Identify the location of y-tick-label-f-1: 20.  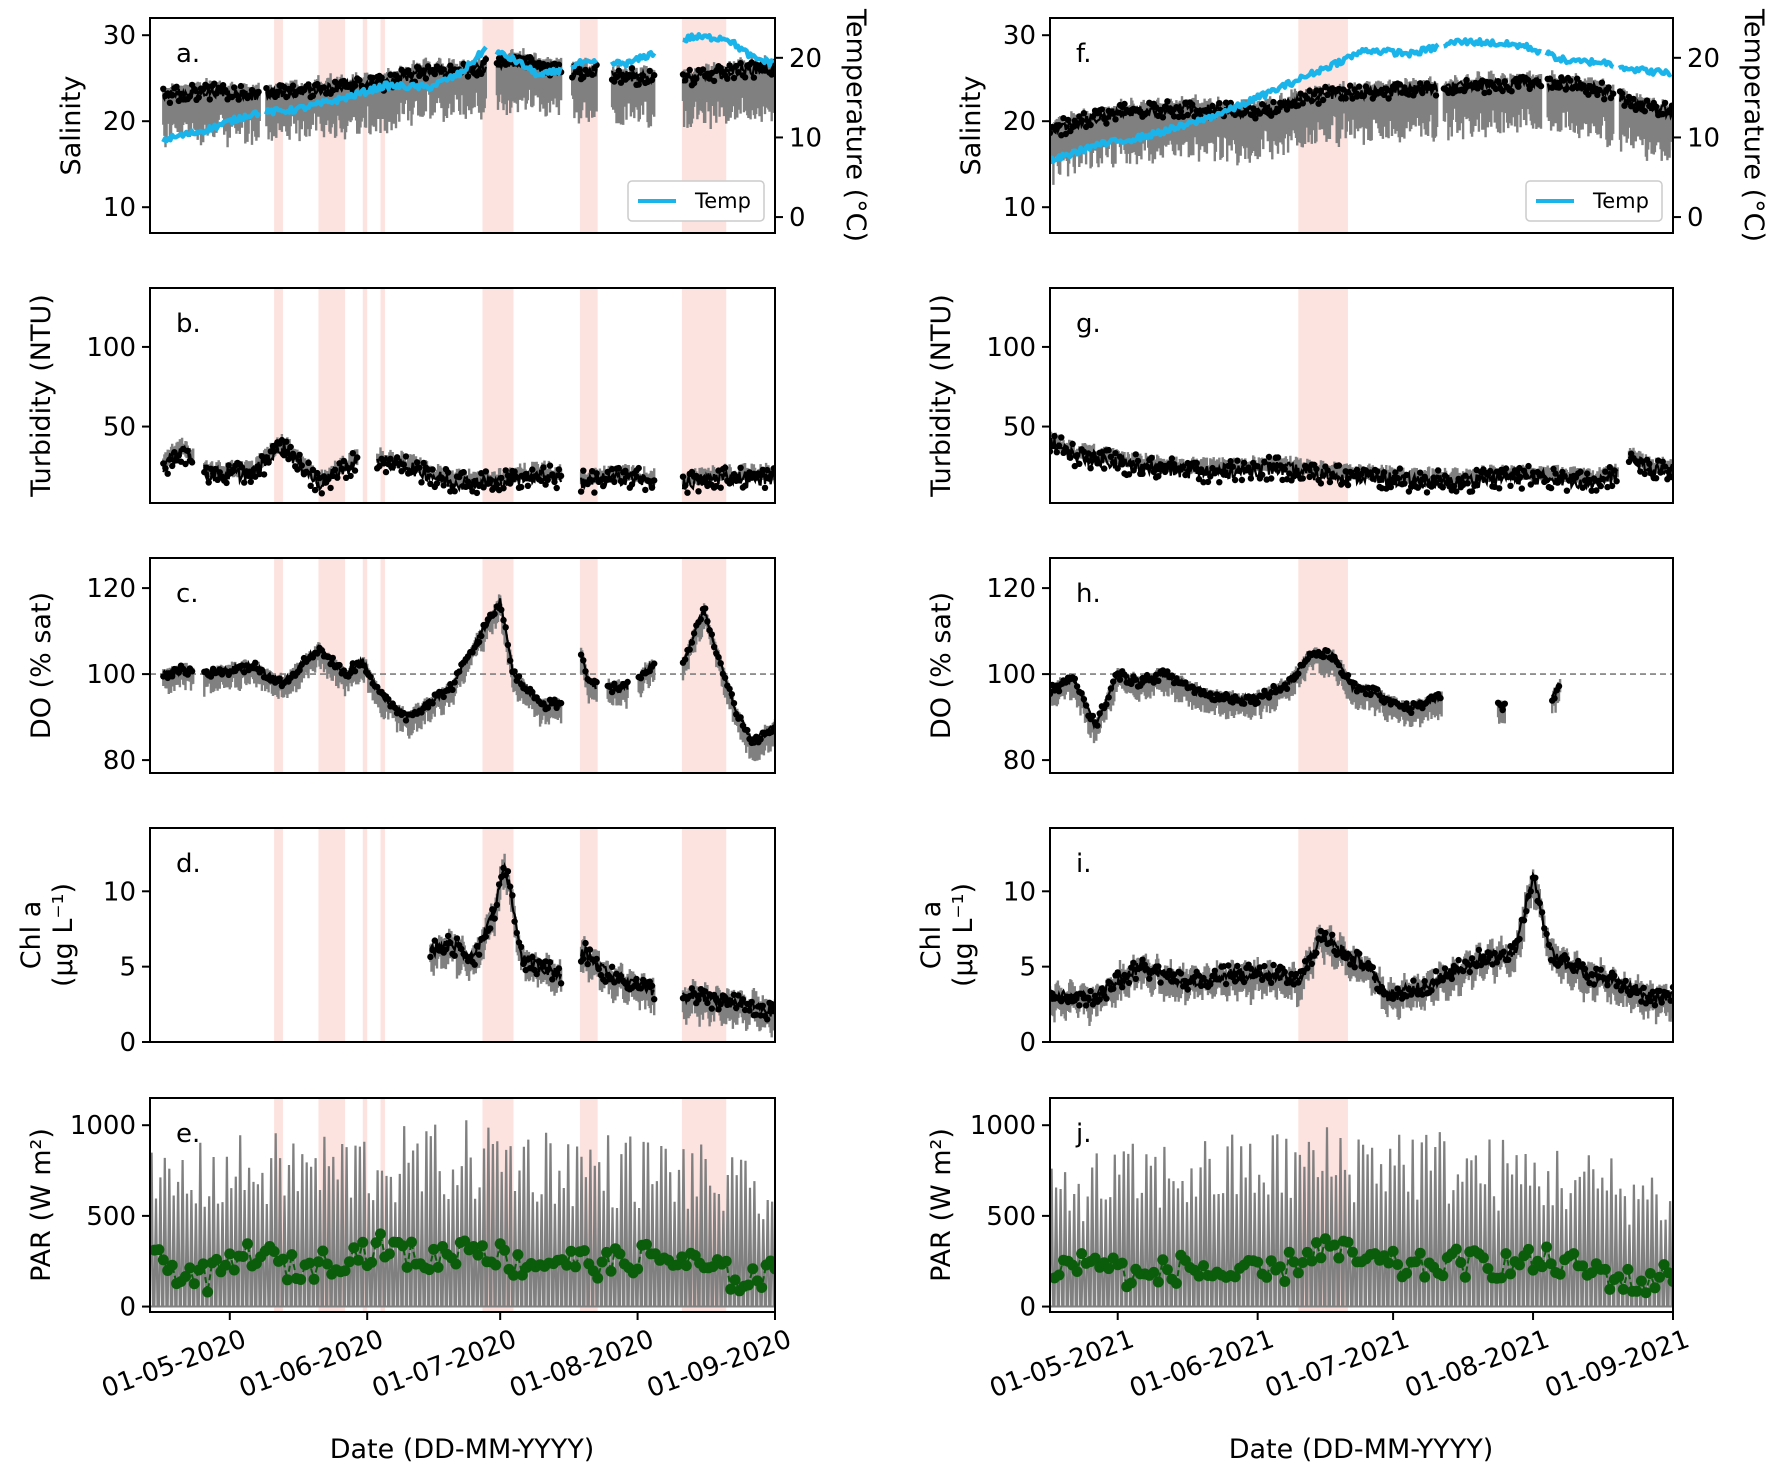
(1019, 122).